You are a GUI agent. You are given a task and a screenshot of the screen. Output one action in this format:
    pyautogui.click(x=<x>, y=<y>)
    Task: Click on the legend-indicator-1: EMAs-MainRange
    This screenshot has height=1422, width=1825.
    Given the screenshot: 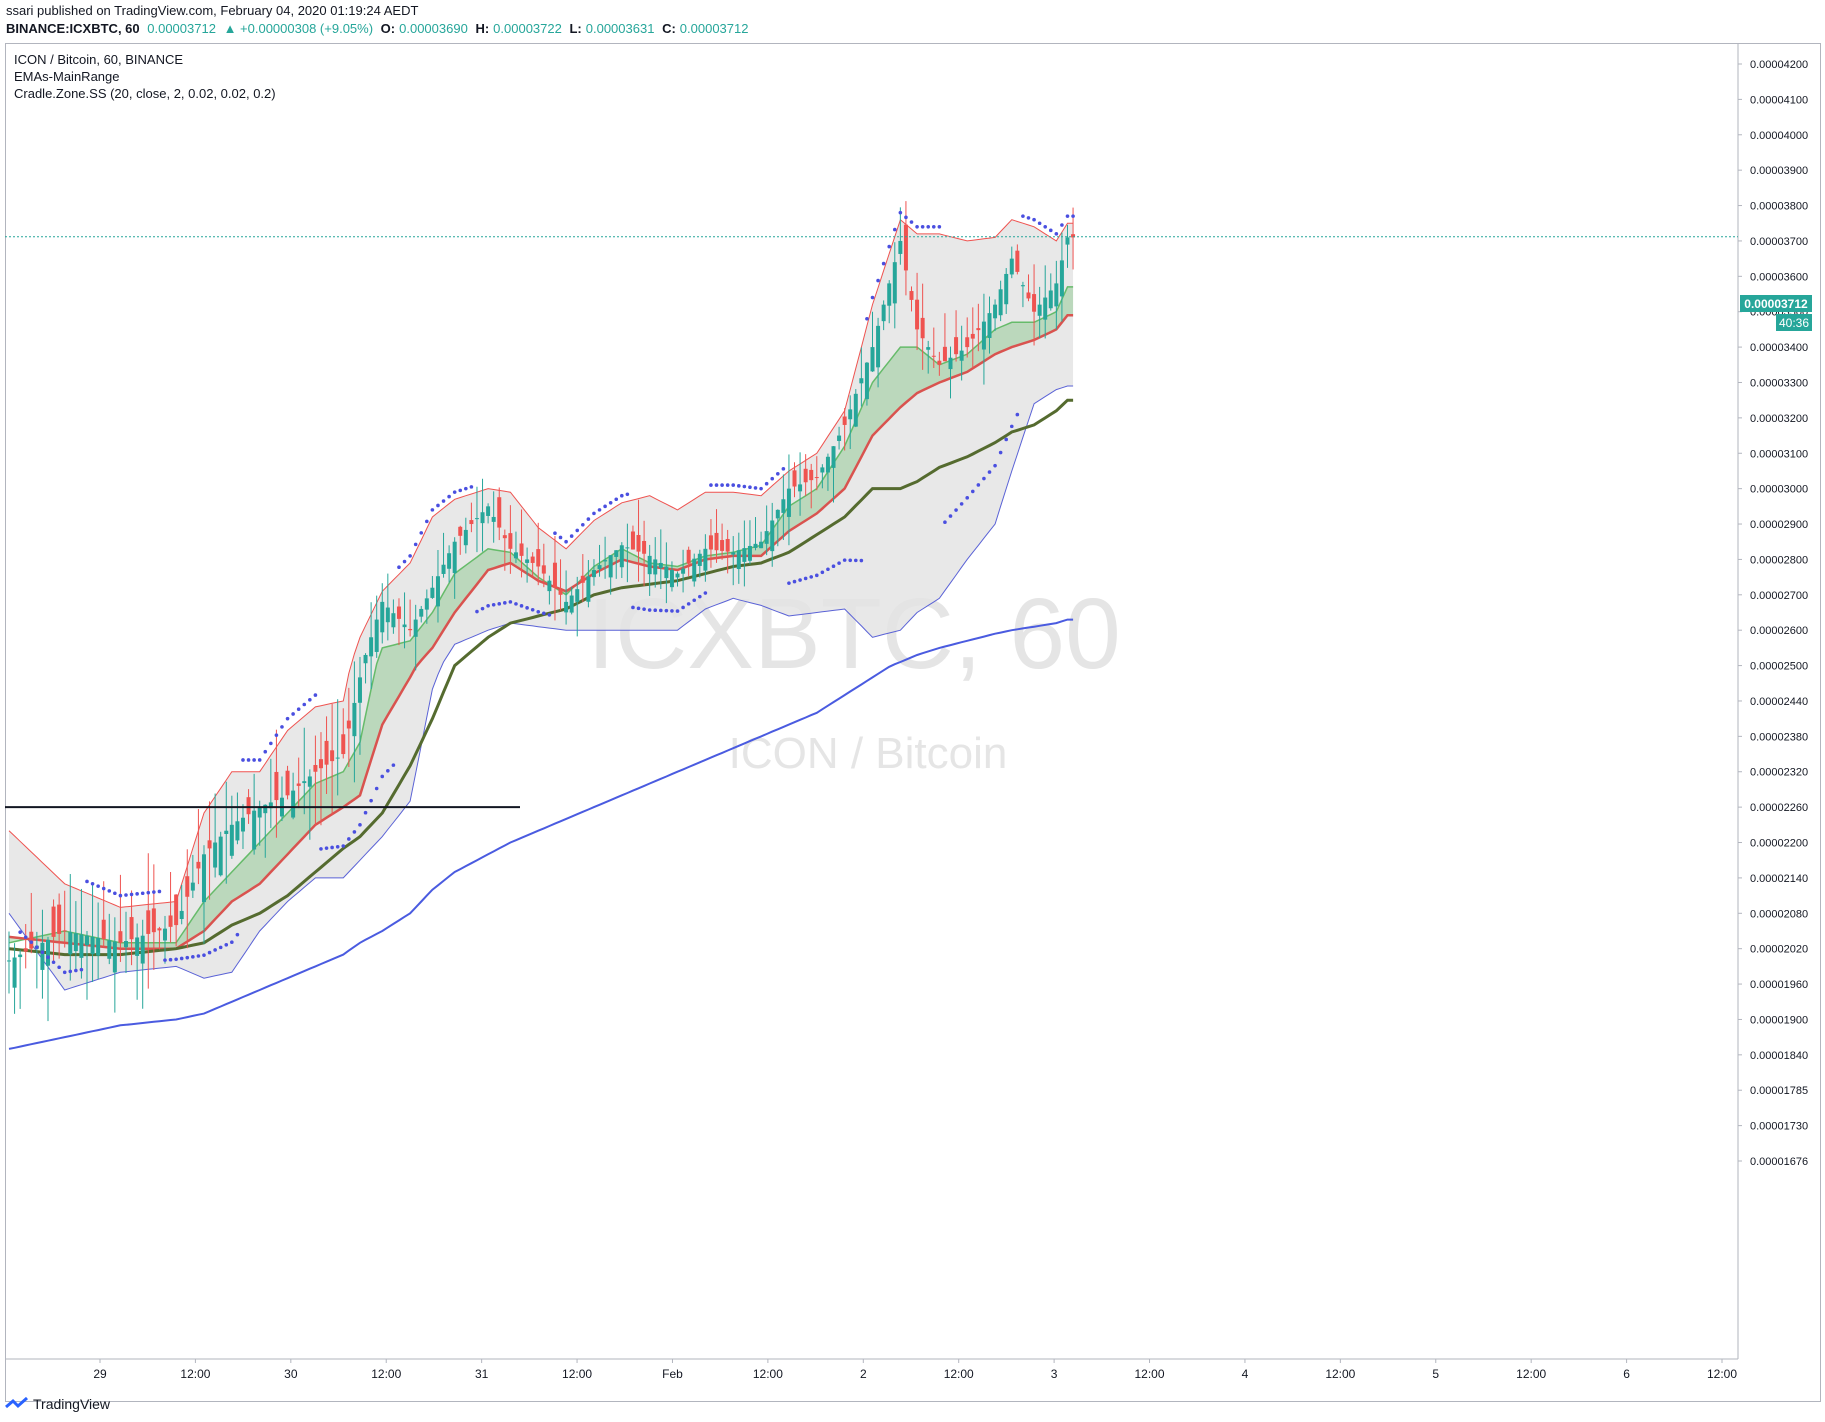 What is the action you would take?
    pyautogui.click(x=67, y=76)
    